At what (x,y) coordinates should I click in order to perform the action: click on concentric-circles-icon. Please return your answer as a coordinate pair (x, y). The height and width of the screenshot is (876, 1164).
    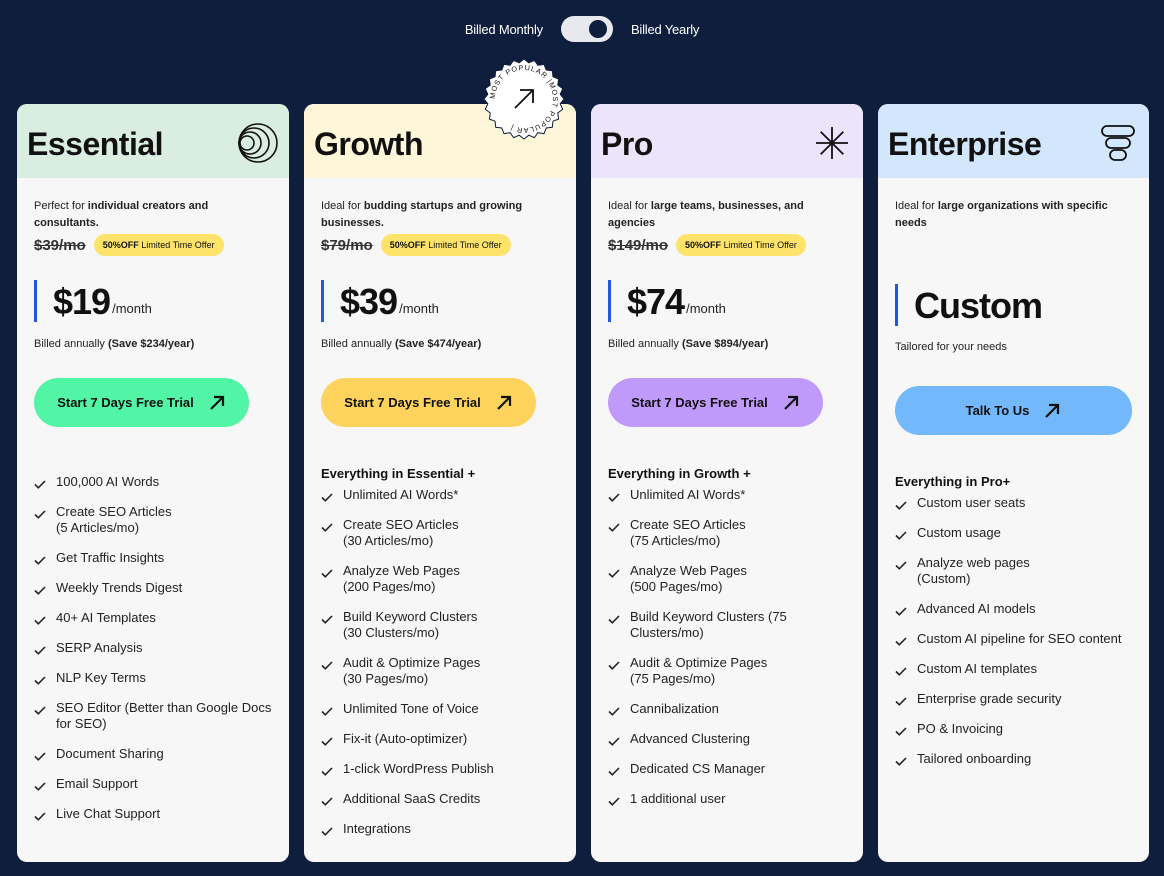
    Looking at the image, I should click on (258, 143).